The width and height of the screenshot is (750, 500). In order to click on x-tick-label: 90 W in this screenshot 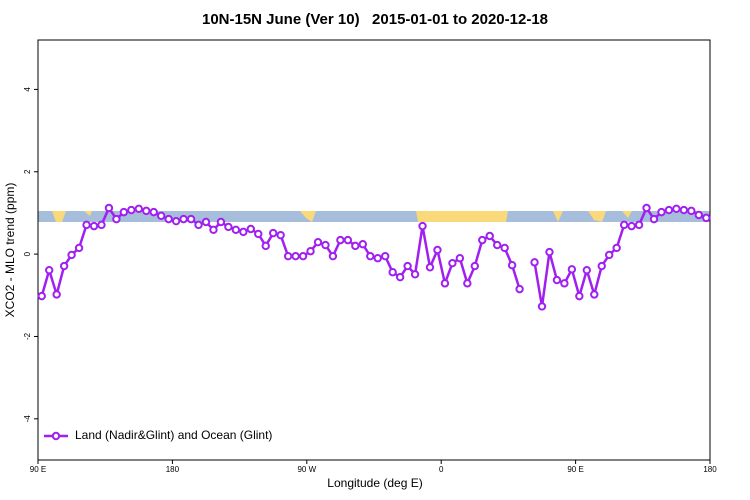, I will do `click(306, 469)`.